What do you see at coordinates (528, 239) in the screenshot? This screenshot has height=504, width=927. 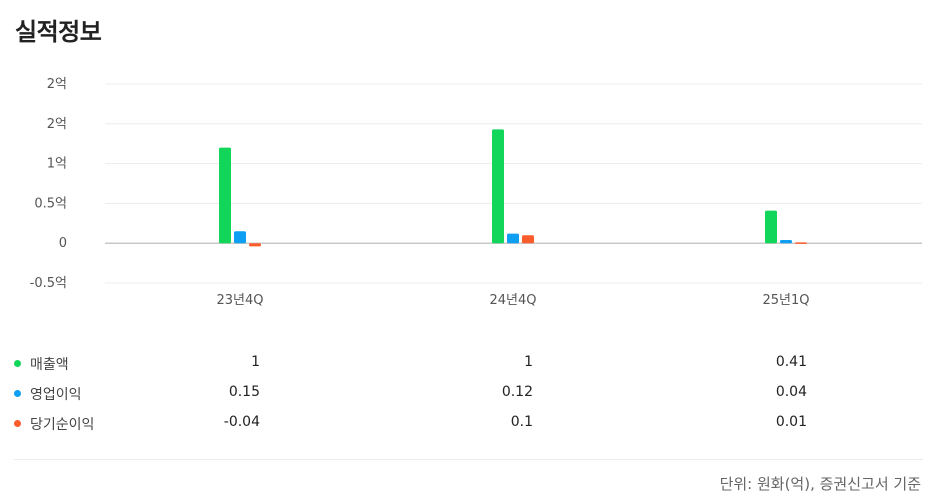 I see `bar-당기순이익-24년4Q` at bounding box center [528, 239].